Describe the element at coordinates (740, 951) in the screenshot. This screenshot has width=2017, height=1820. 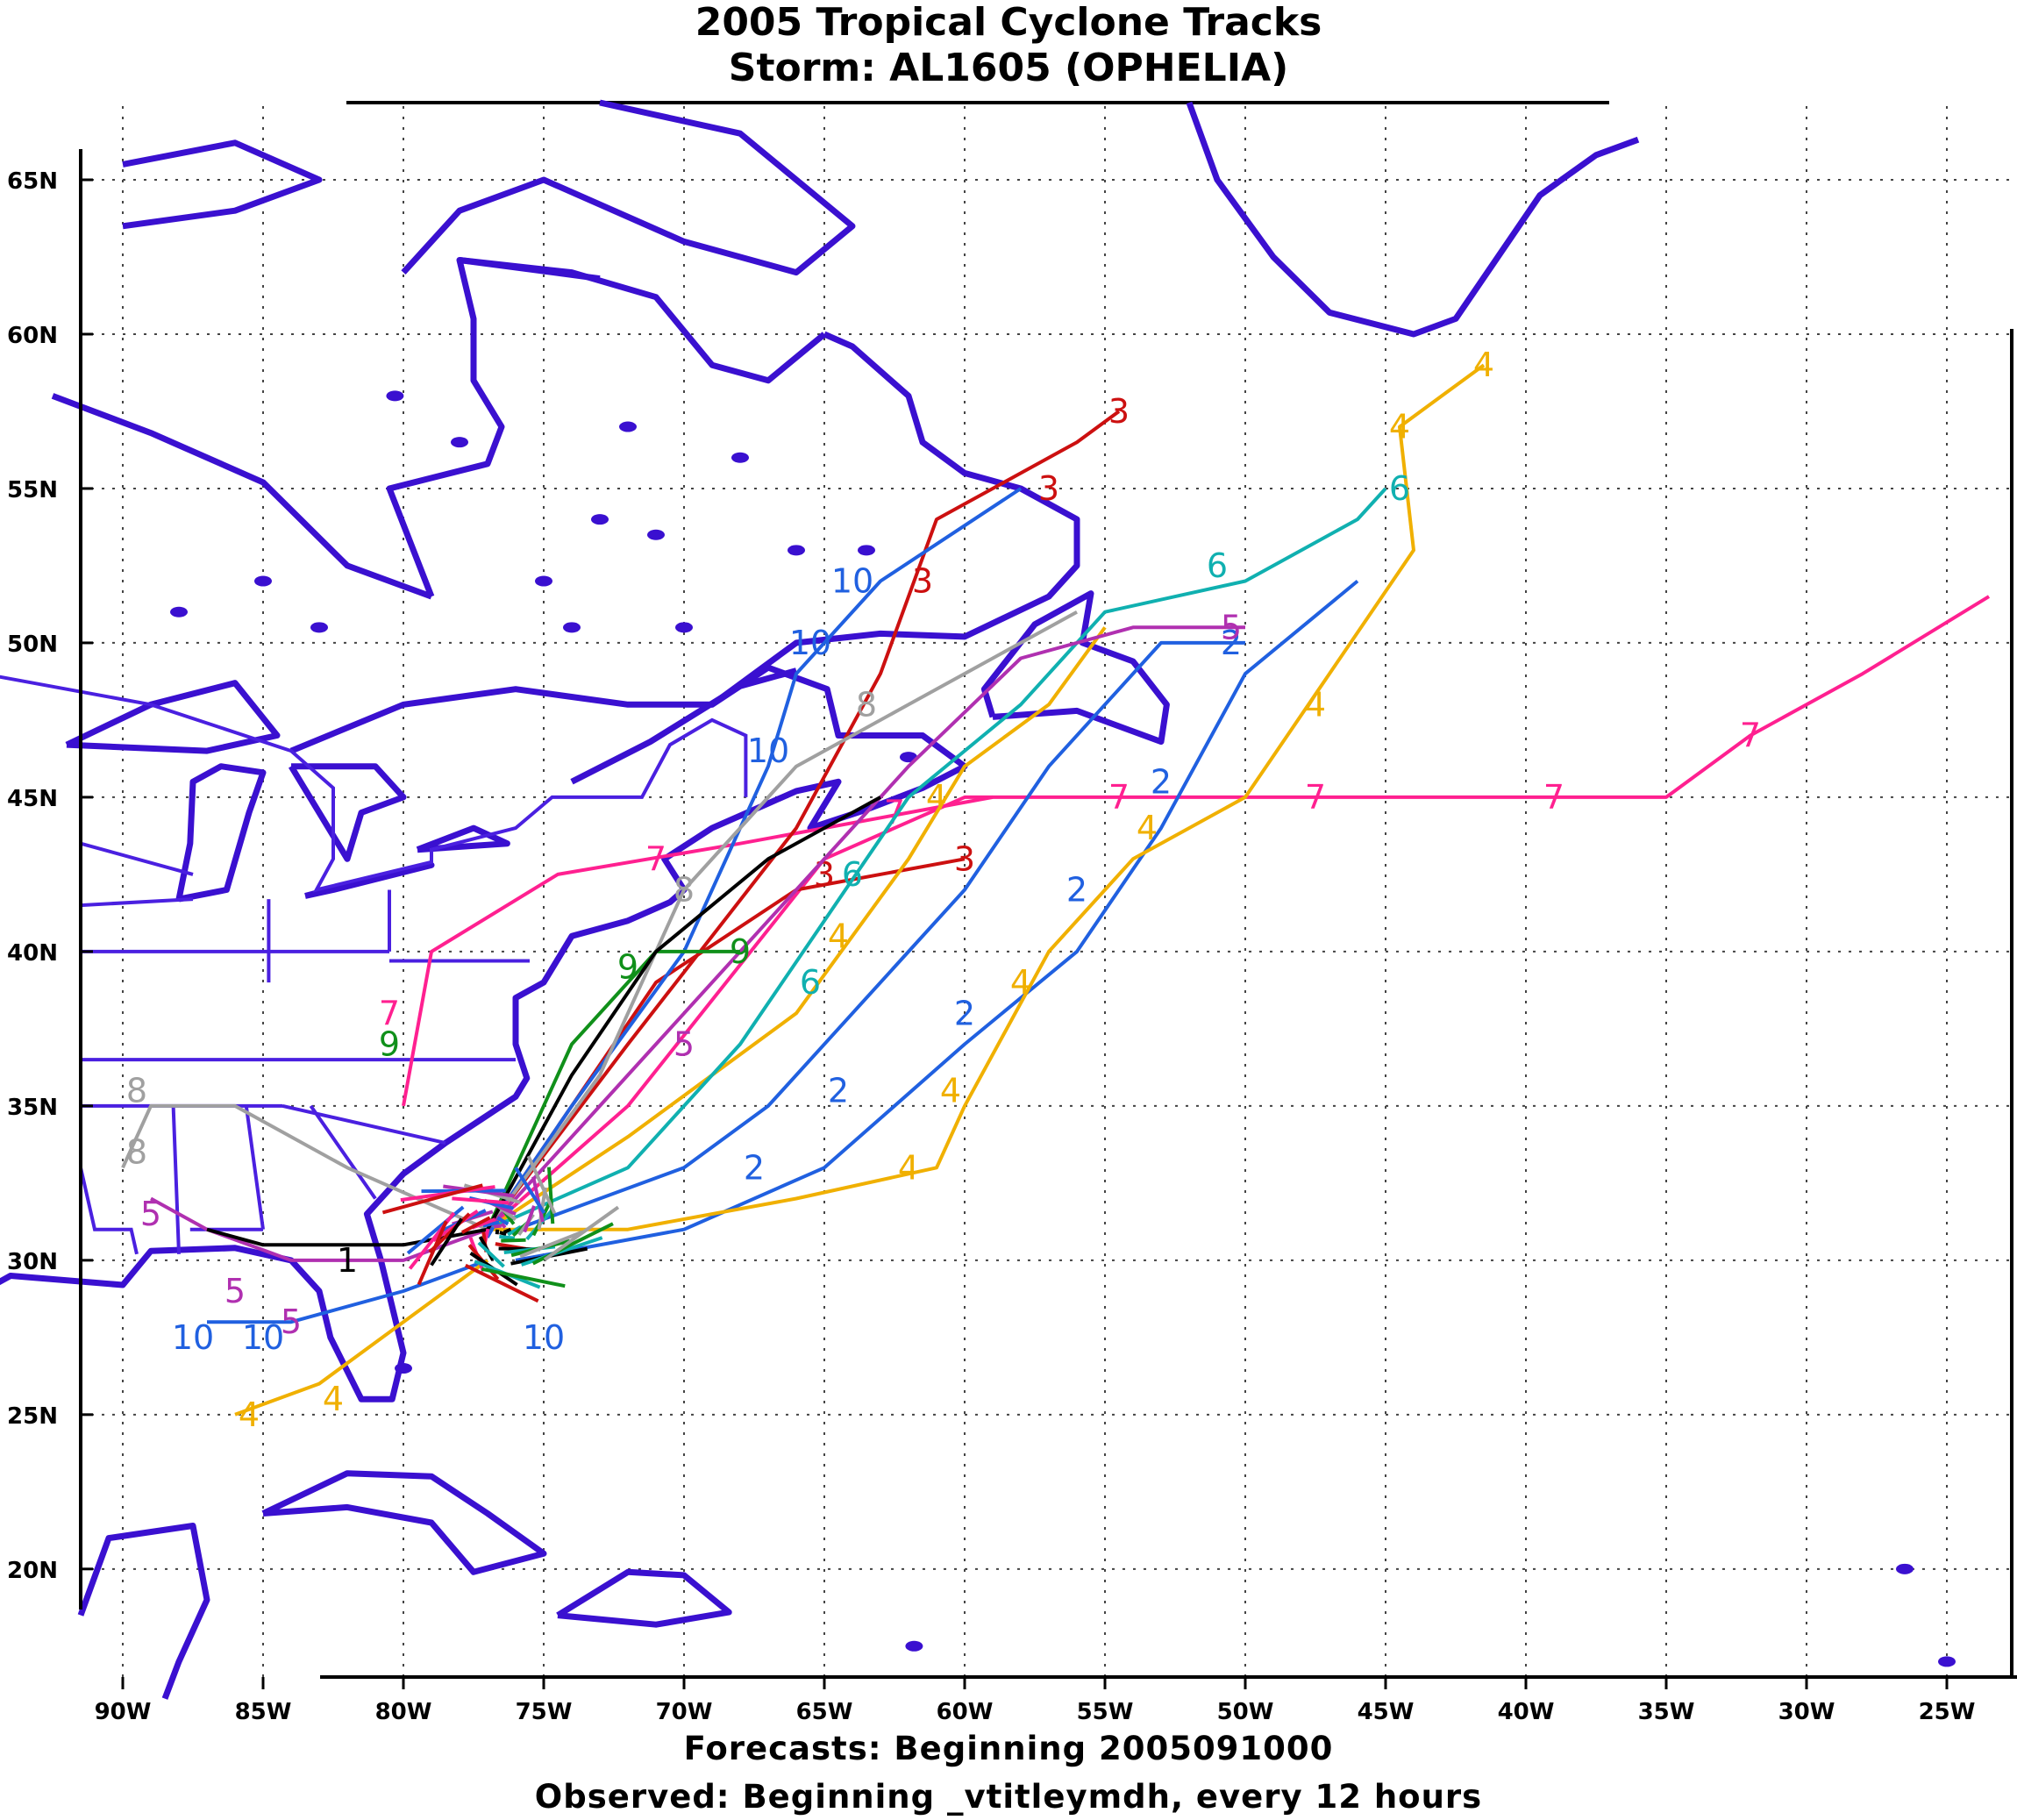
I see `track-label-9: 9` at that location.